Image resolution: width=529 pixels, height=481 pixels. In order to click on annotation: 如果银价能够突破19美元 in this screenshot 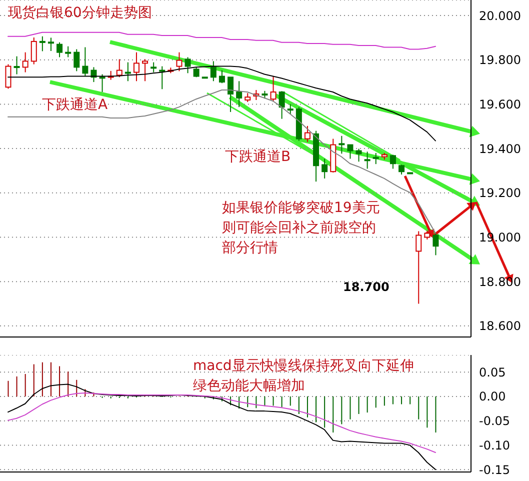, I will do `click(301, 208)`.